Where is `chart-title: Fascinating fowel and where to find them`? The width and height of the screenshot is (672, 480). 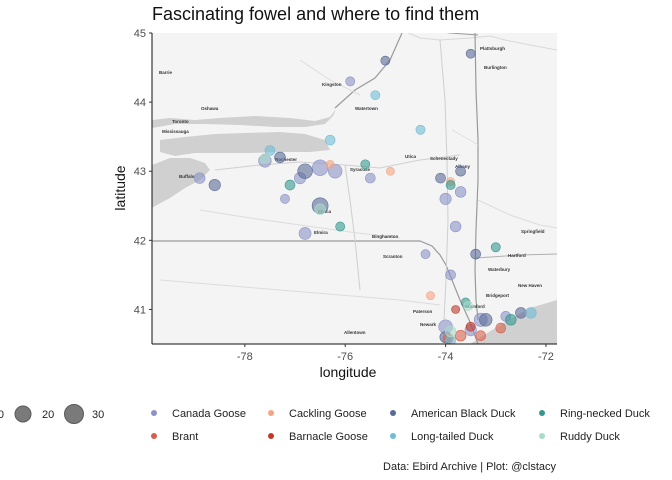 chart-title: Fascinating fowel and where to find them is located at coordinates (315, 14).